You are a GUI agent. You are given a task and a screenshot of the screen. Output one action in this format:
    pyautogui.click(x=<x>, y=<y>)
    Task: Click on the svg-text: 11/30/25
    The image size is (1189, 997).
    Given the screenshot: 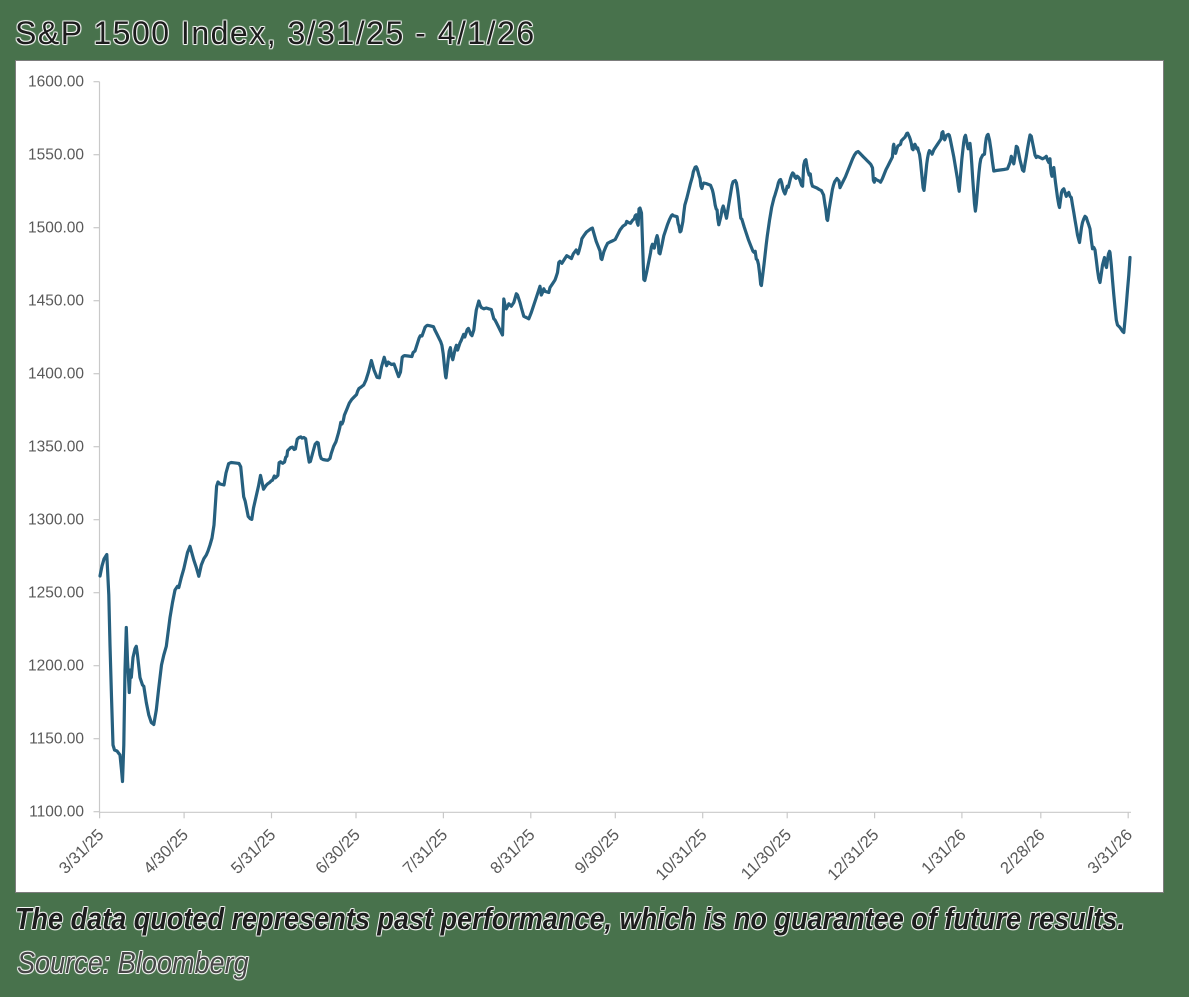 What is the action you would take?
    pyautogui.click(x=766, y=854)
    